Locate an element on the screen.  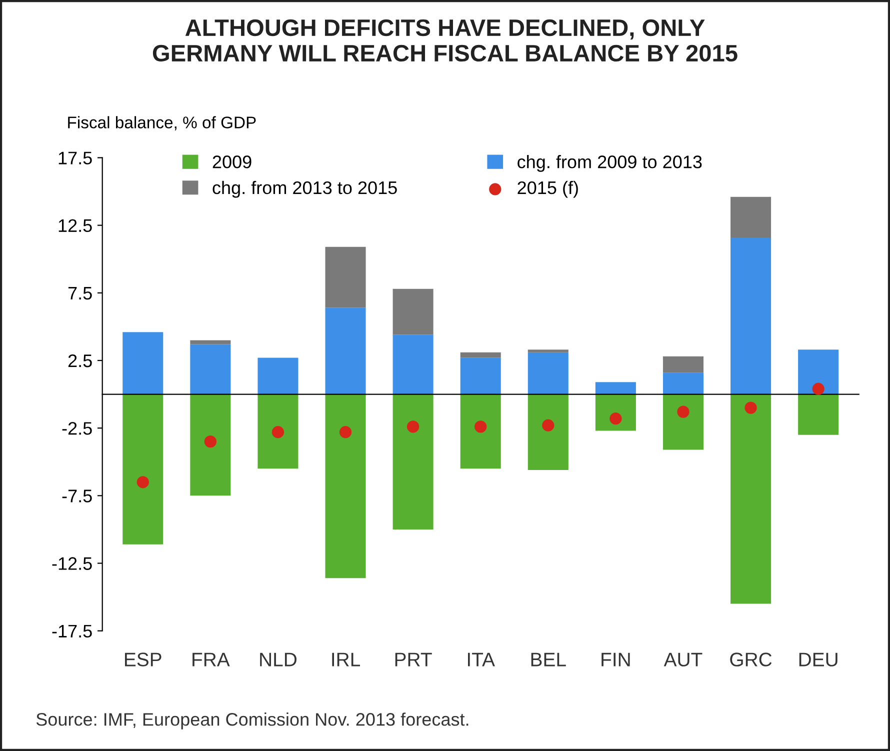
chart-title: ALTHOUGH DEFICITS HAVE DECLINED, ONLY GERMANY WILL REACH FISCAL BALANCE BY 2015 is located at coordinates (445, 40).